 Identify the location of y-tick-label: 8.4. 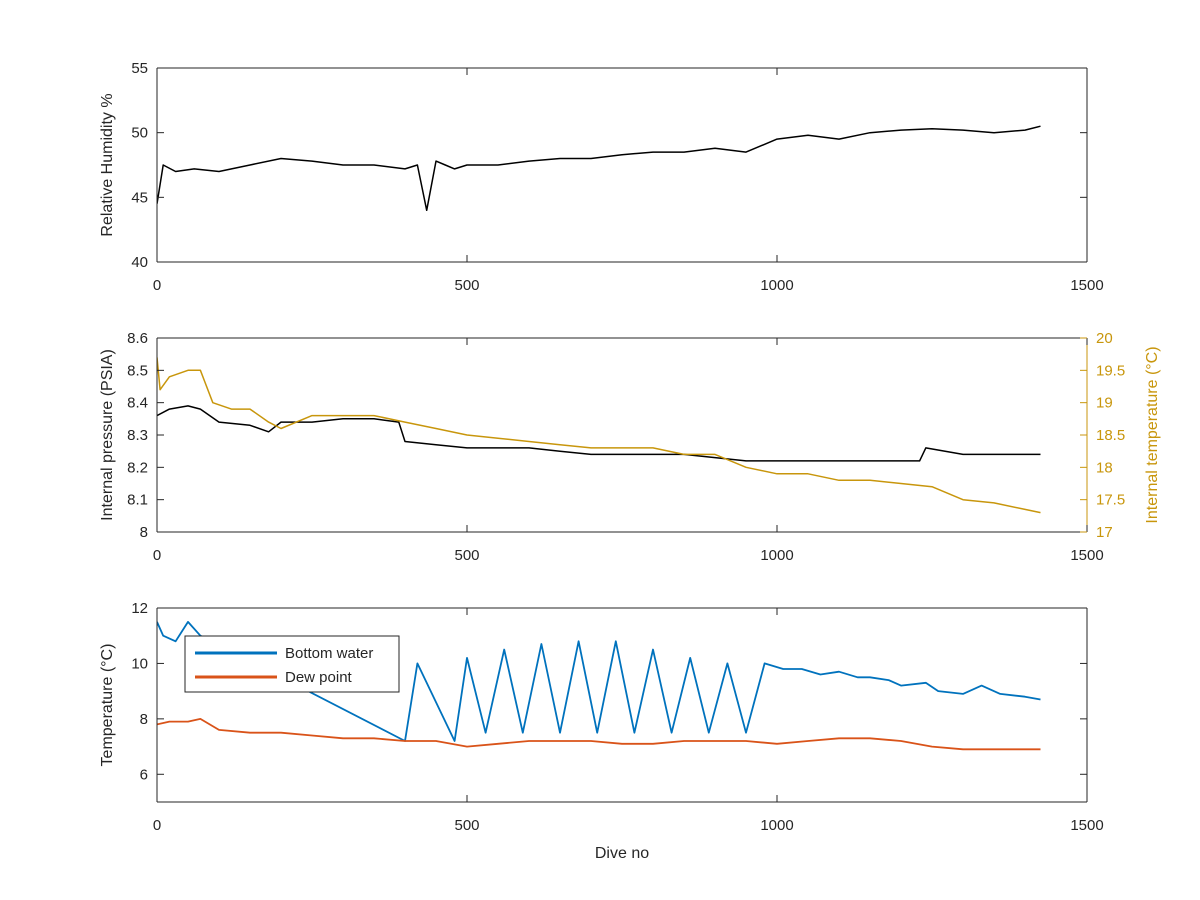
(137, 403).